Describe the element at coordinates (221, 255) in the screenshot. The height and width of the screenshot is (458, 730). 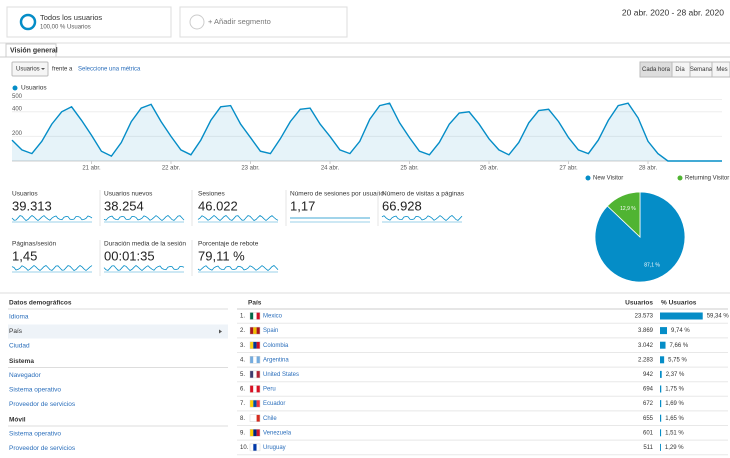
I see `scorecard-value: 79,11 %` at that location.